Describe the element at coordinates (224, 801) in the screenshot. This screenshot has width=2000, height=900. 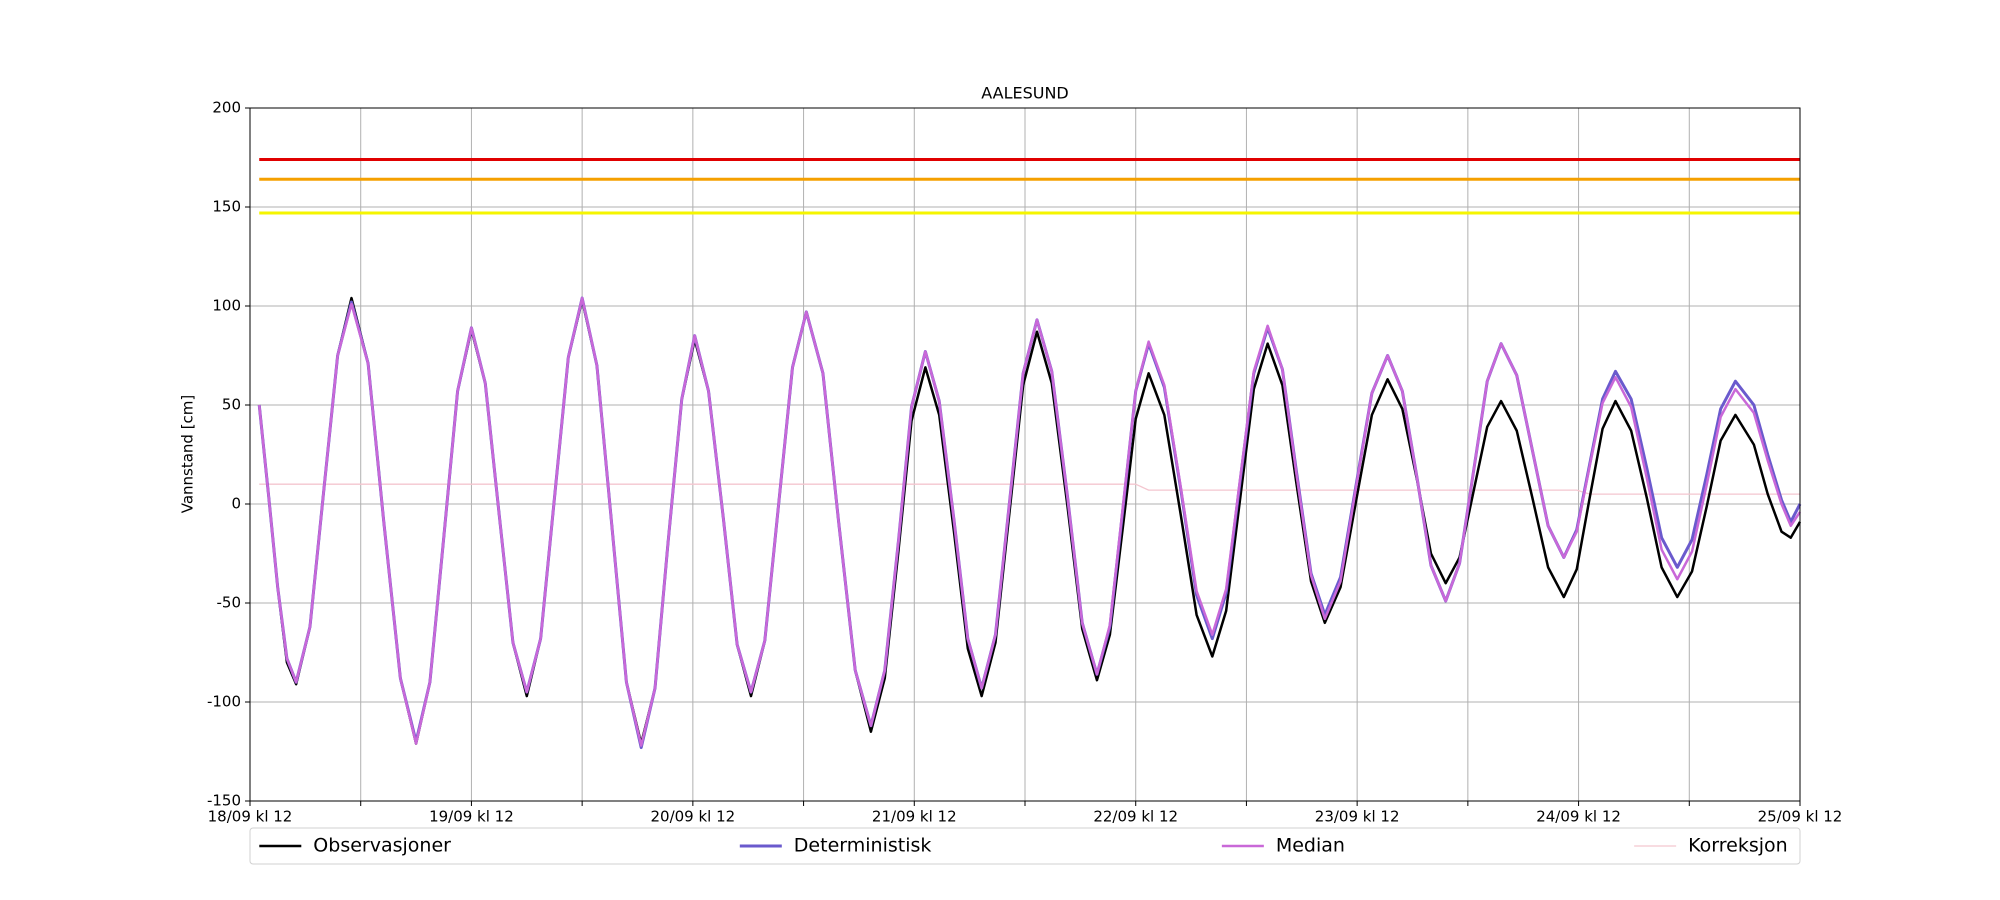
I see `y-tick-label: -150` at that location.